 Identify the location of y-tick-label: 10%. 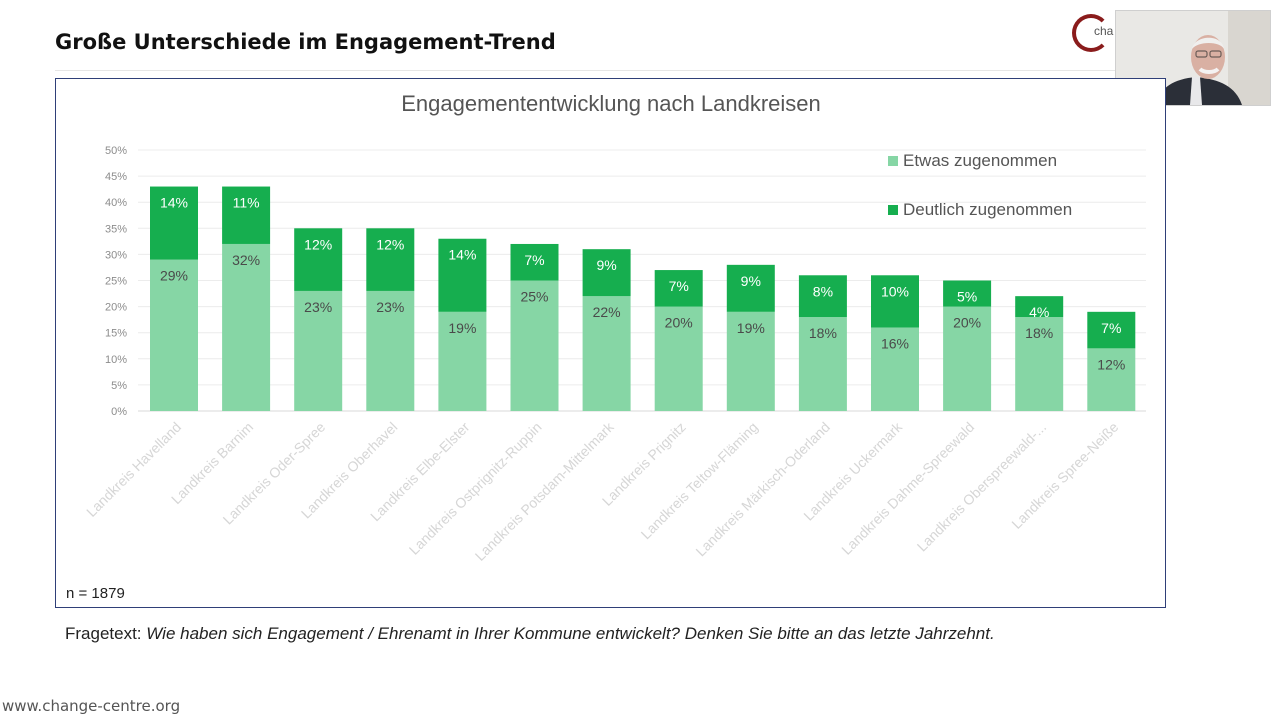
(116, 360).